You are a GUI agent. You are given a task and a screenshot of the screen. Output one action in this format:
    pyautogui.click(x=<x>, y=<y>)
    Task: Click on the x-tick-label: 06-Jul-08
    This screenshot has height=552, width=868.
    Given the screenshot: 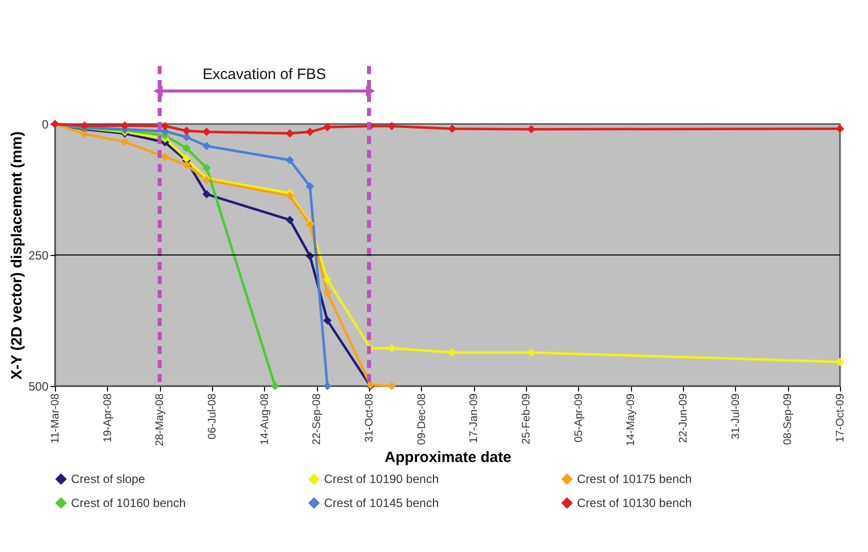 What is the action you would take?
    pyautogui.click(x=212, y=417)
    